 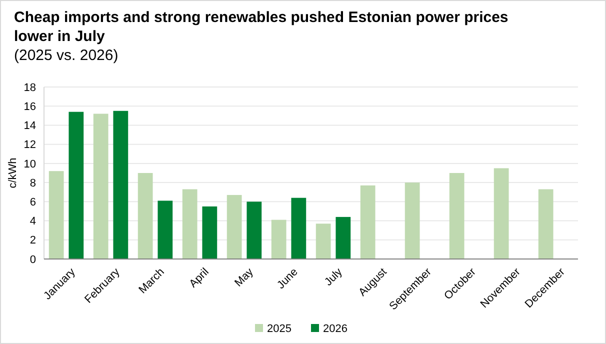 I want to click on chart-title: Cheap imports and strong renewables pushed Estonian power prices lower in July, so click(x=261, y=27).